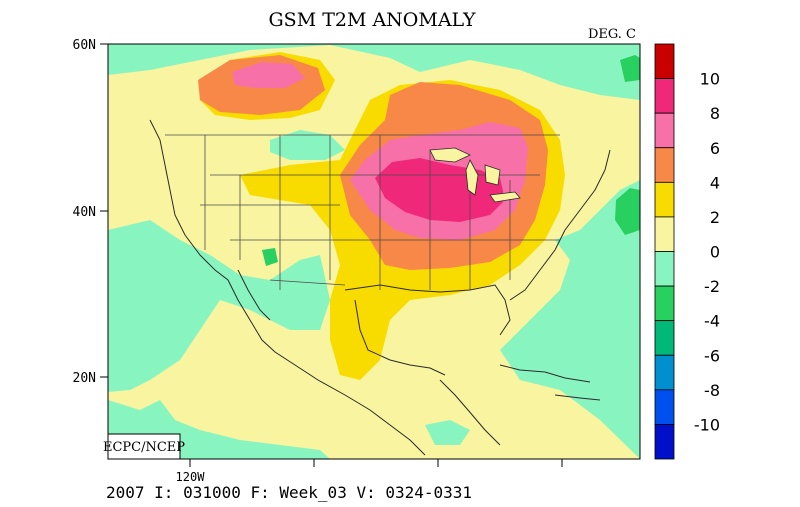 This screenshot has width=800, height=507. Describe the element at coordinates (715, 113) in the screenshot. I see `legend-label: 8` at that location.